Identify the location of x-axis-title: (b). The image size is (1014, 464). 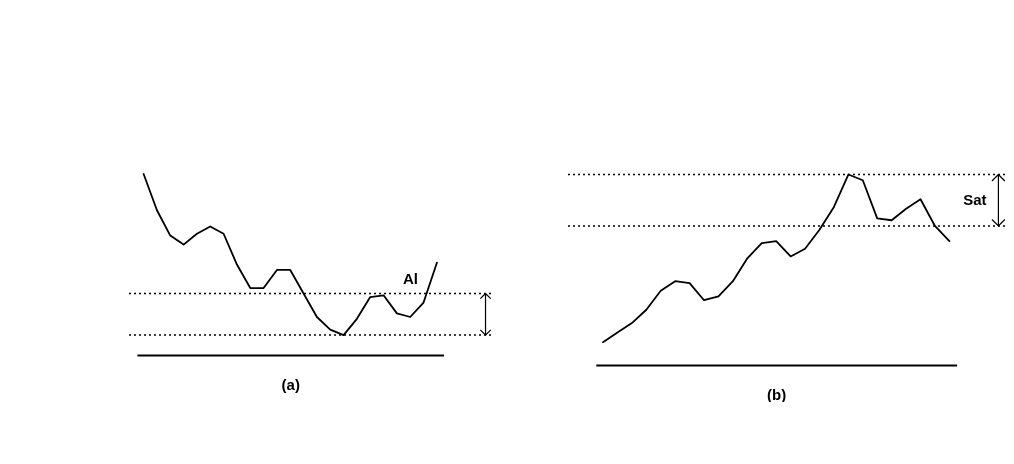
(777, 394).